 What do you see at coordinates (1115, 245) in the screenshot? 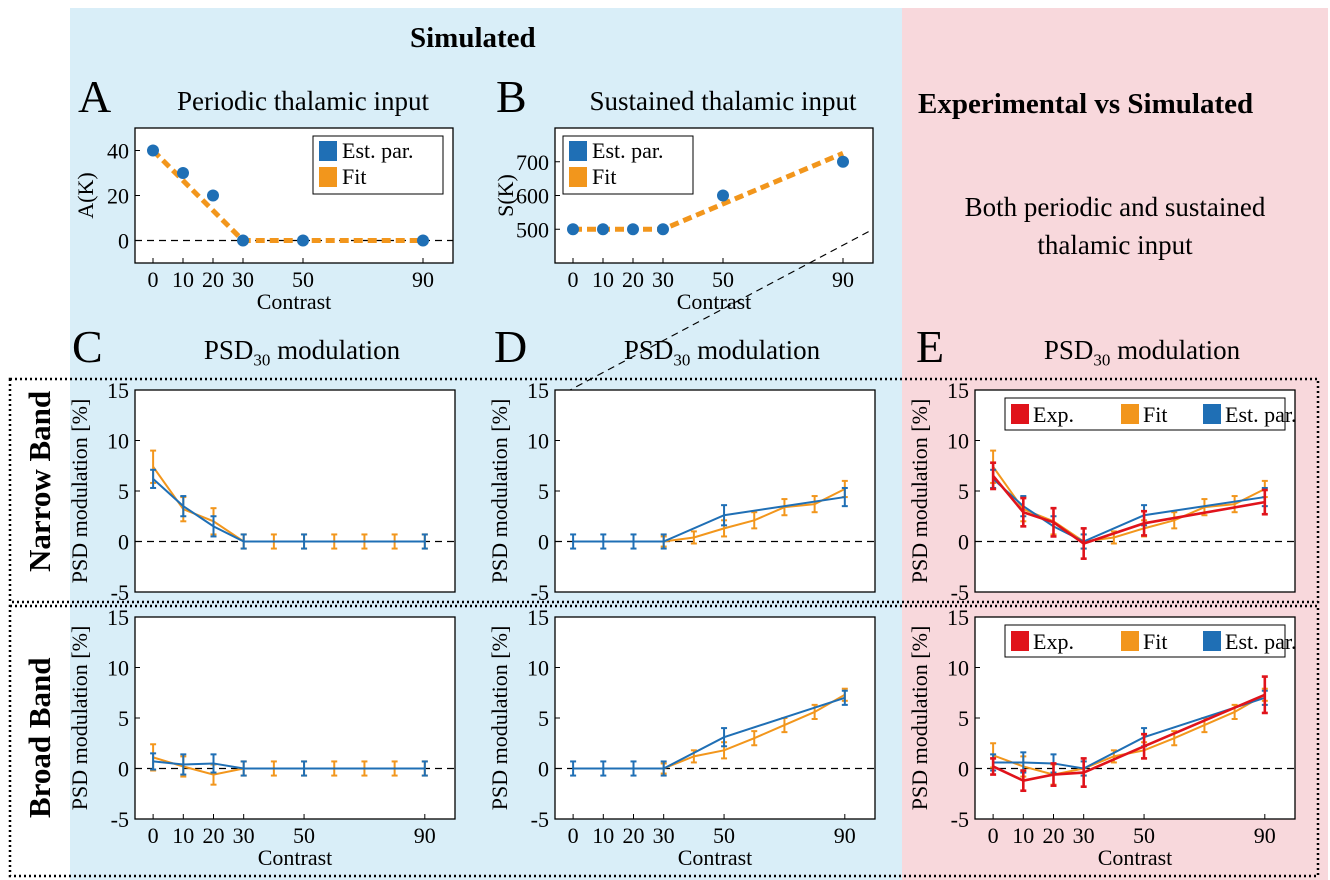
I see `experimental-note-line-2: thalamic input` at bounding box center [1115, 245].